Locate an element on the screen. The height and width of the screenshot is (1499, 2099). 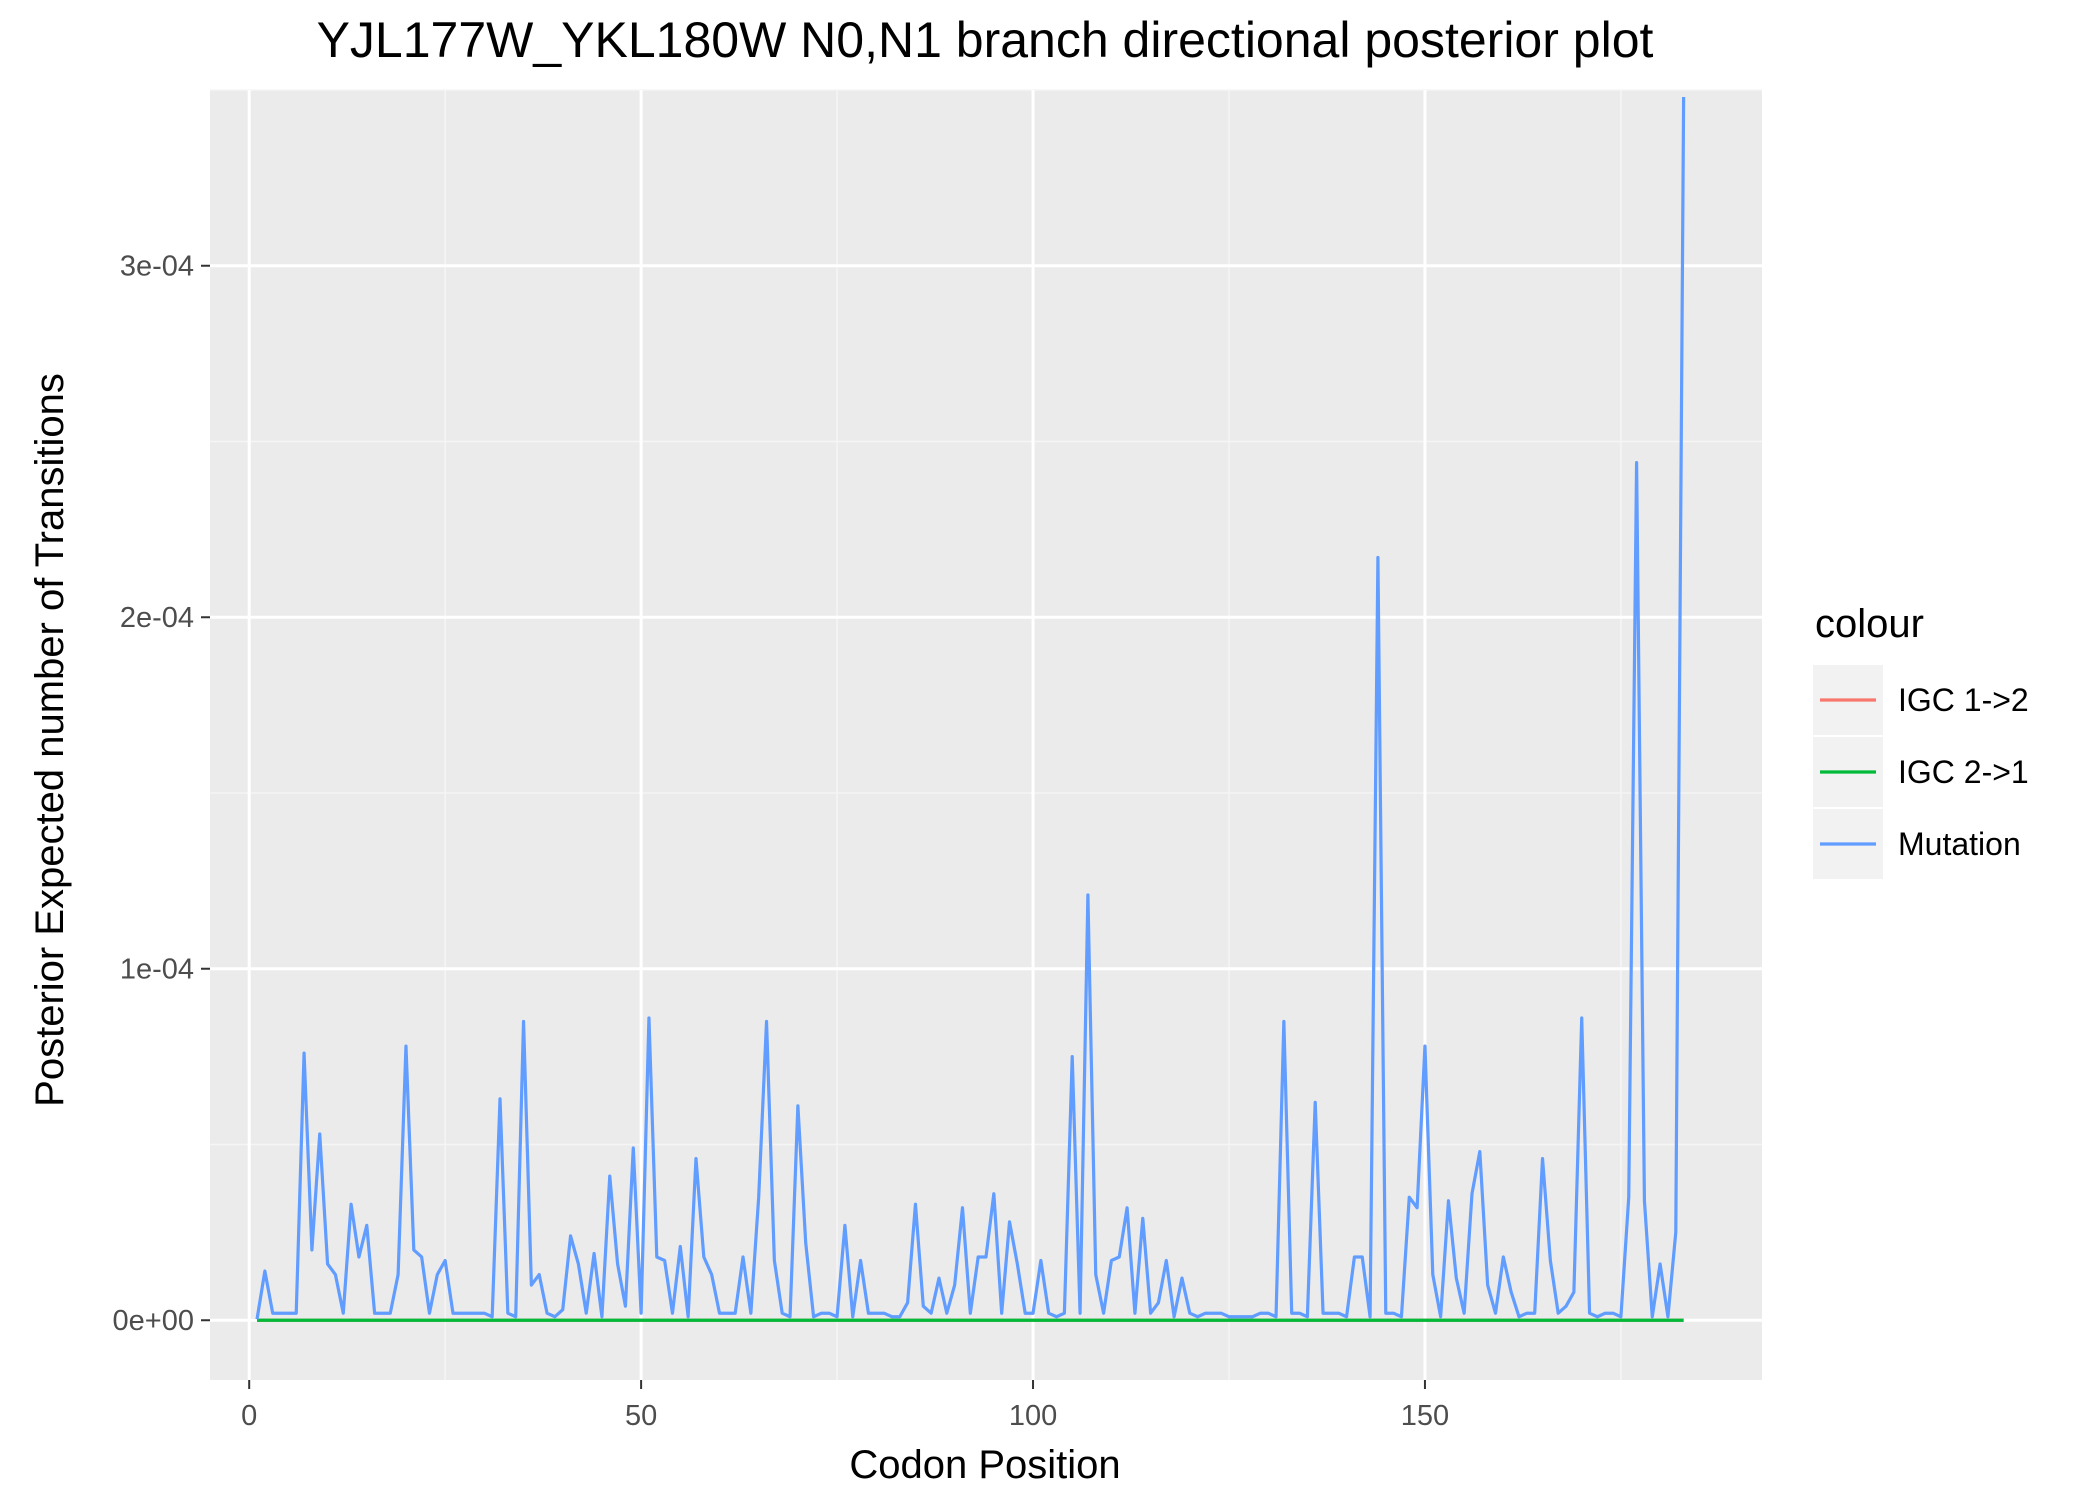
y-tick-label: 0e+00 is located at coordinates (153, 1321).